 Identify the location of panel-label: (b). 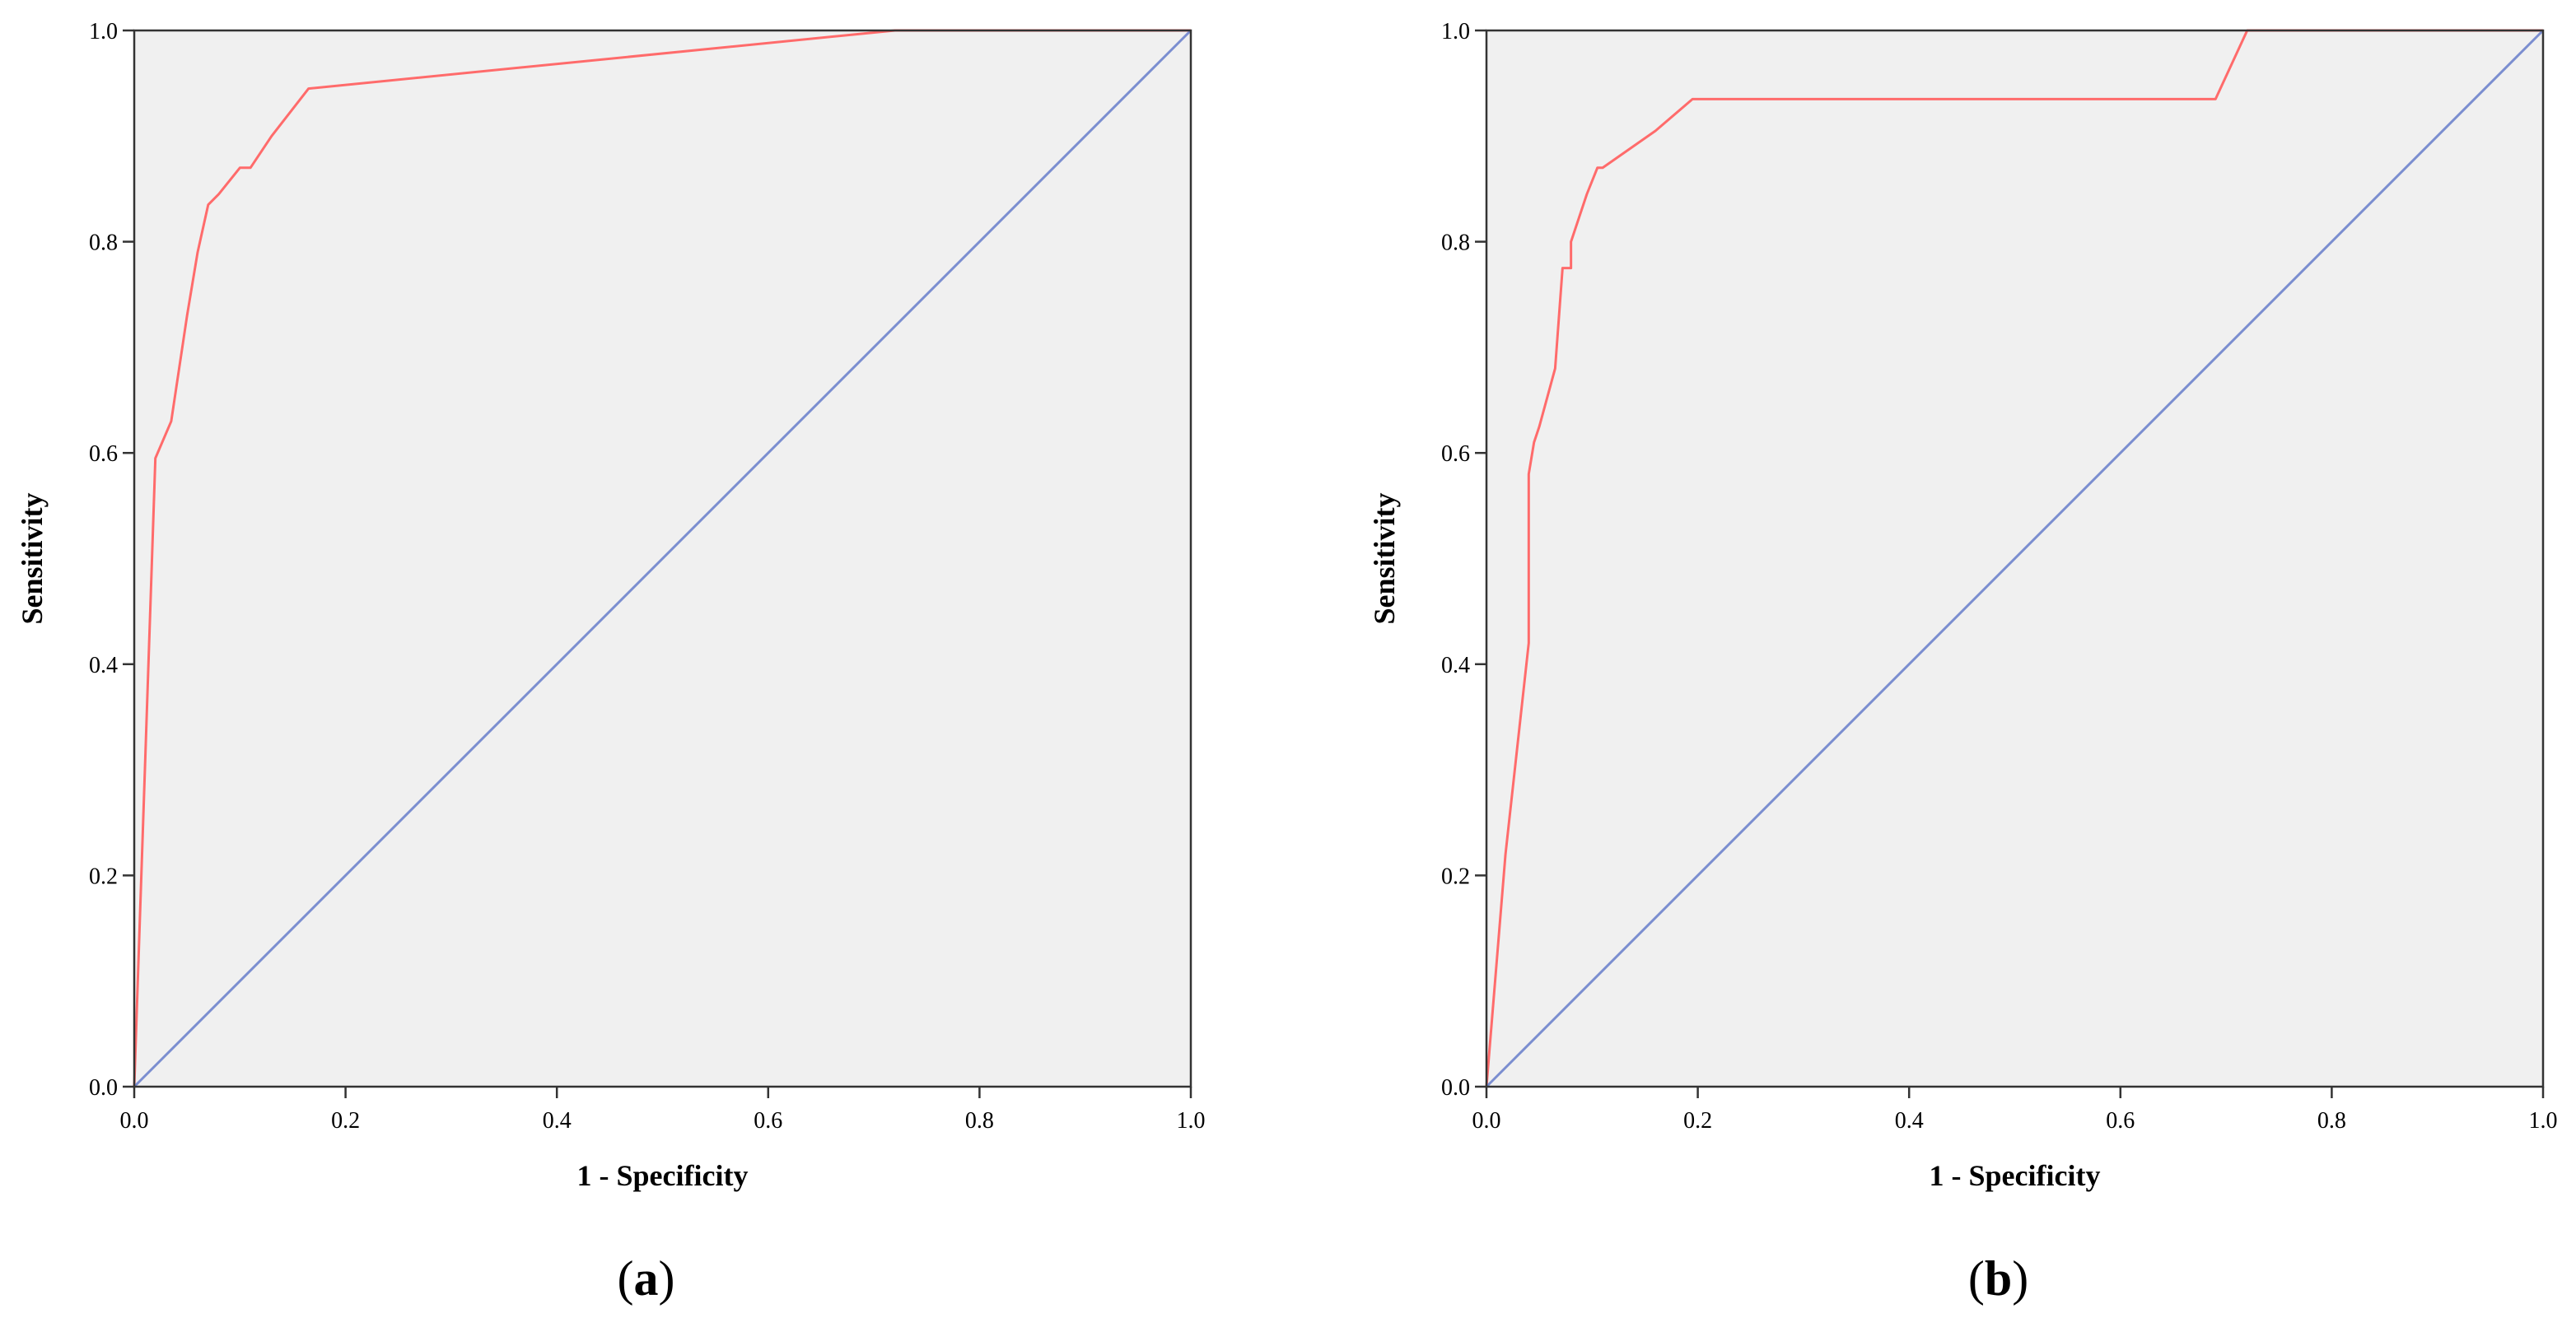
(1998, 1279).